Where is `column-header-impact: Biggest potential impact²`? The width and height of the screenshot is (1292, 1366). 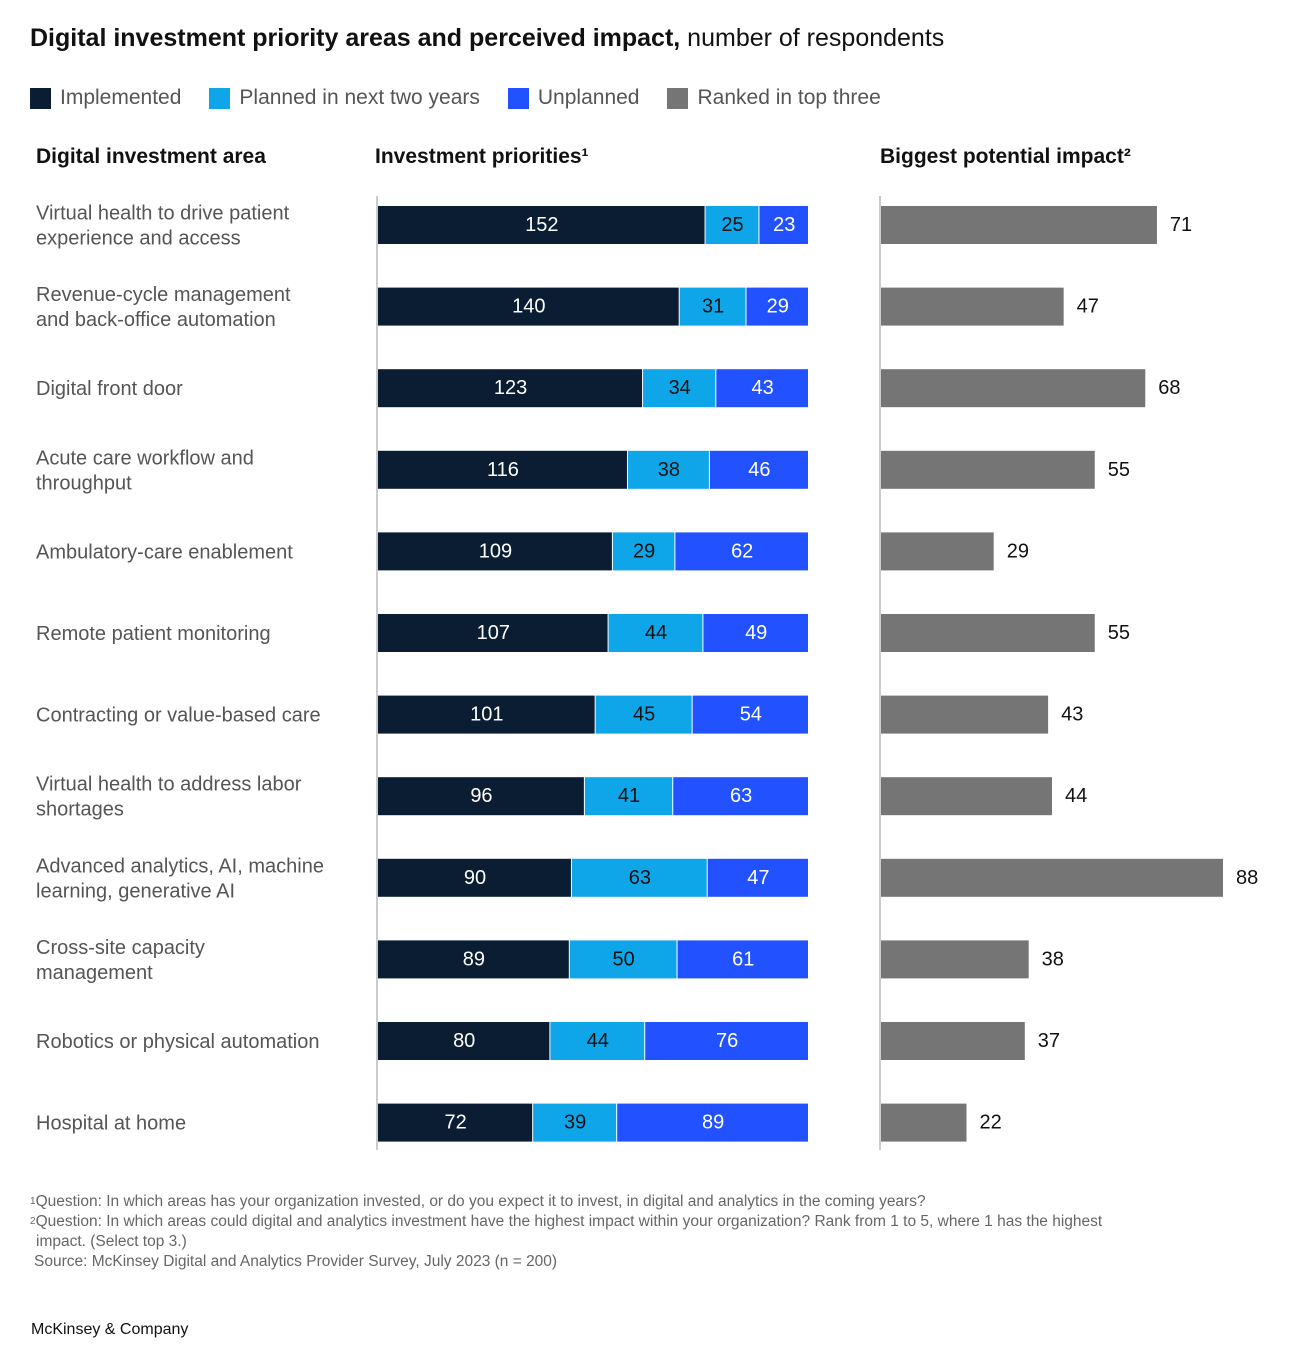
column-header-impact: Biggest potential impact² is located at coordinates (1005, 156).